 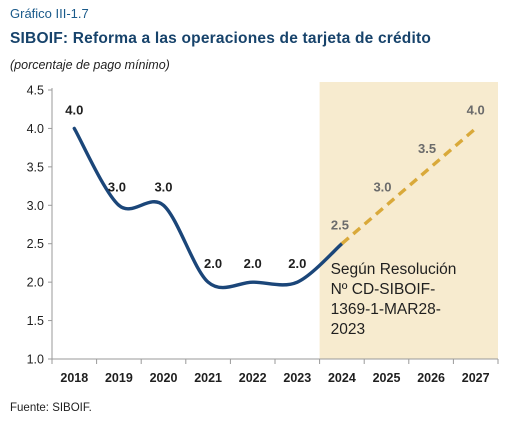 I want to click on x-tick-label: 2027, so click(x=476, y=378).